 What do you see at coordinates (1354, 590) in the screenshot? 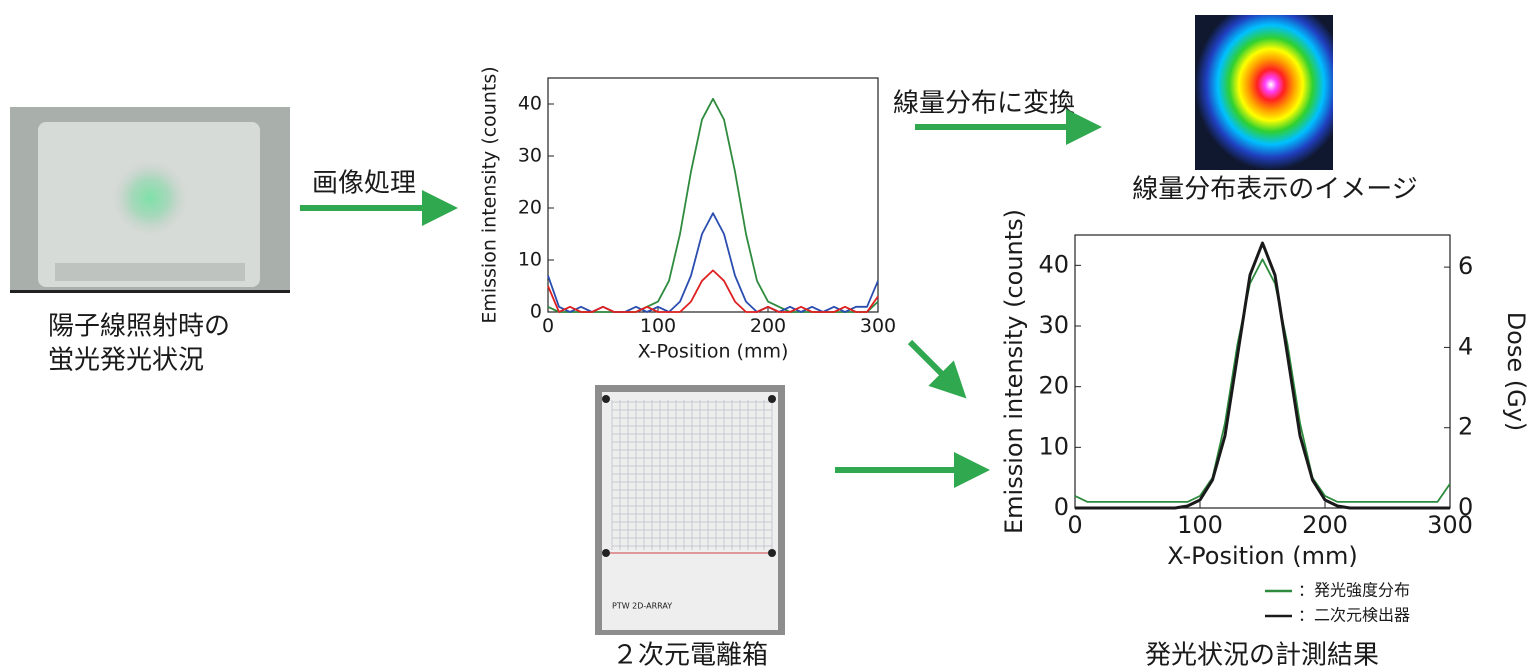
I see `legend-label: ：発光強度分布` at bounding box center [1354, 590].